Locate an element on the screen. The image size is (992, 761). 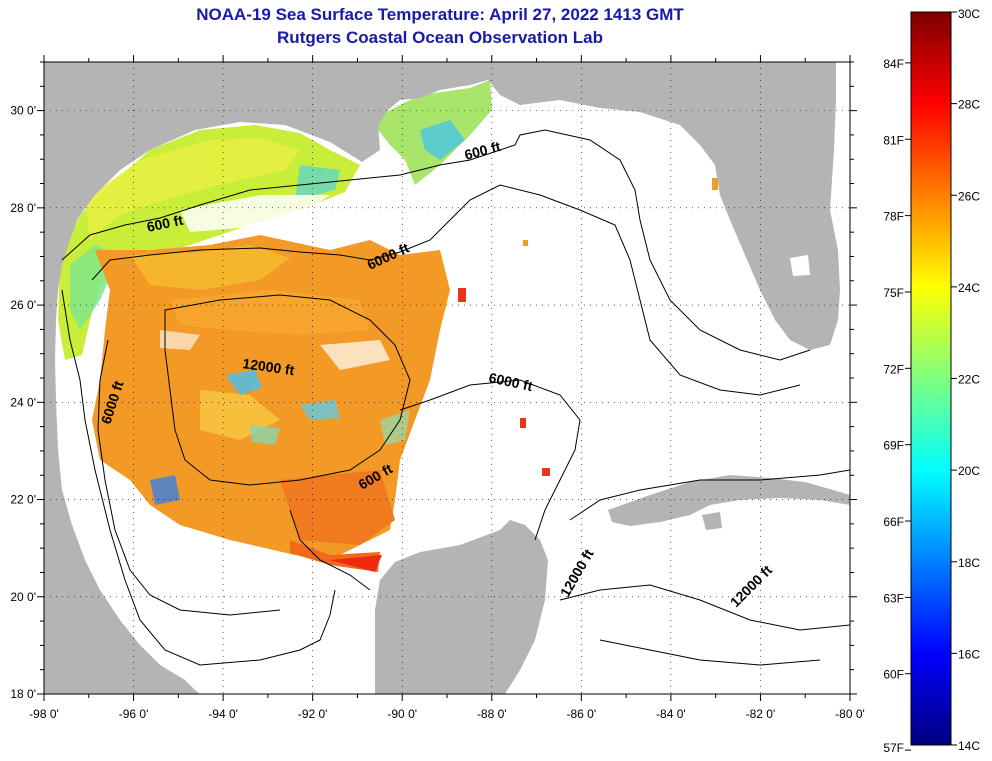
x-tick-label: -98 0' is located at coordinates (44, 714).